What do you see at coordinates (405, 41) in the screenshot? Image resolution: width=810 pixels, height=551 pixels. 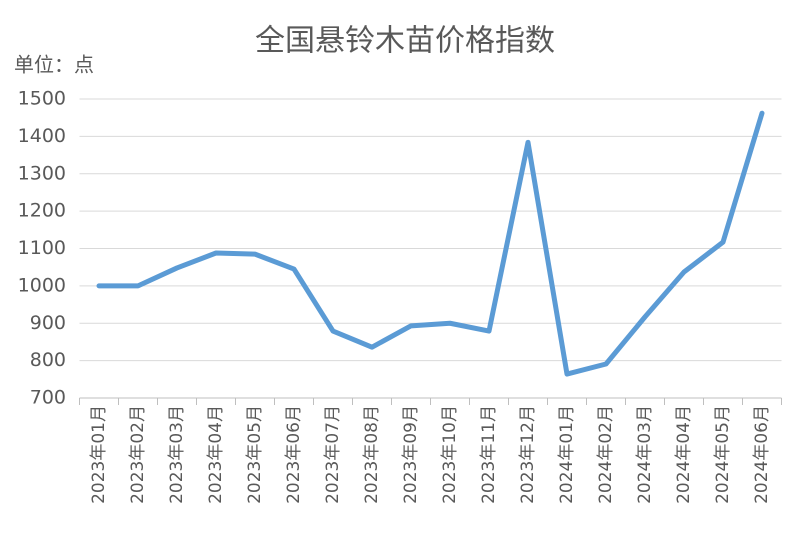 I see `chart-title: 全国悬铃木苗价格指数` at bounding box center [405, 41].